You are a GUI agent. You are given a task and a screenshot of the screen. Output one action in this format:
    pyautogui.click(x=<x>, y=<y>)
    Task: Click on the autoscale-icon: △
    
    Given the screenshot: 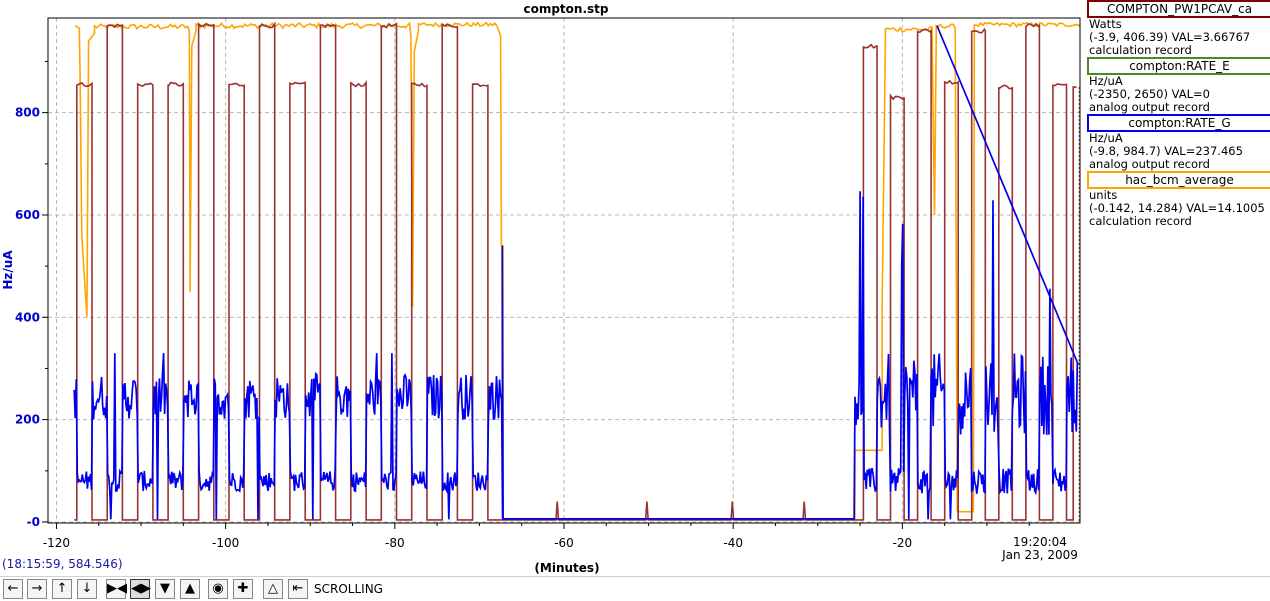 What is the action you would take?
    pyautogui.click(x=273, y=589)
    